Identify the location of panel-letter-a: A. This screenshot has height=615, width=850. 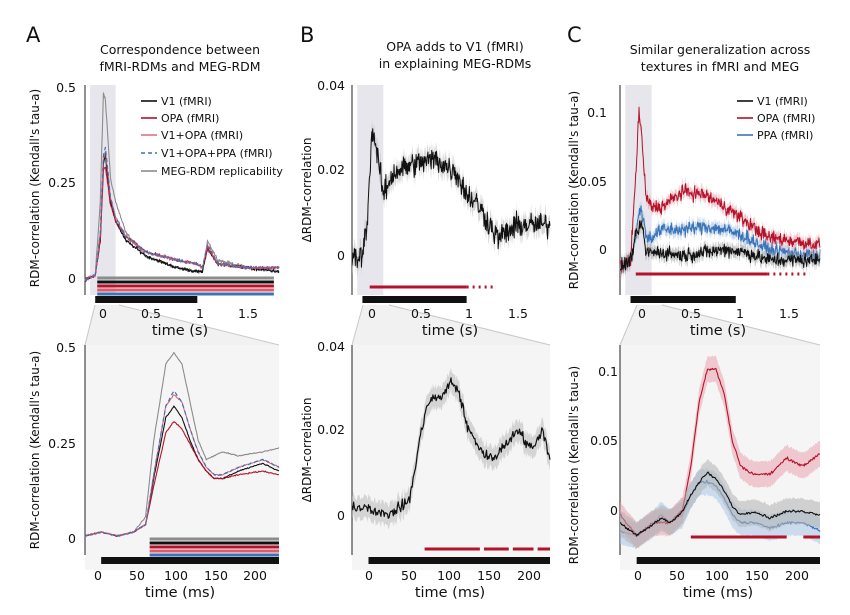
(33, 35).